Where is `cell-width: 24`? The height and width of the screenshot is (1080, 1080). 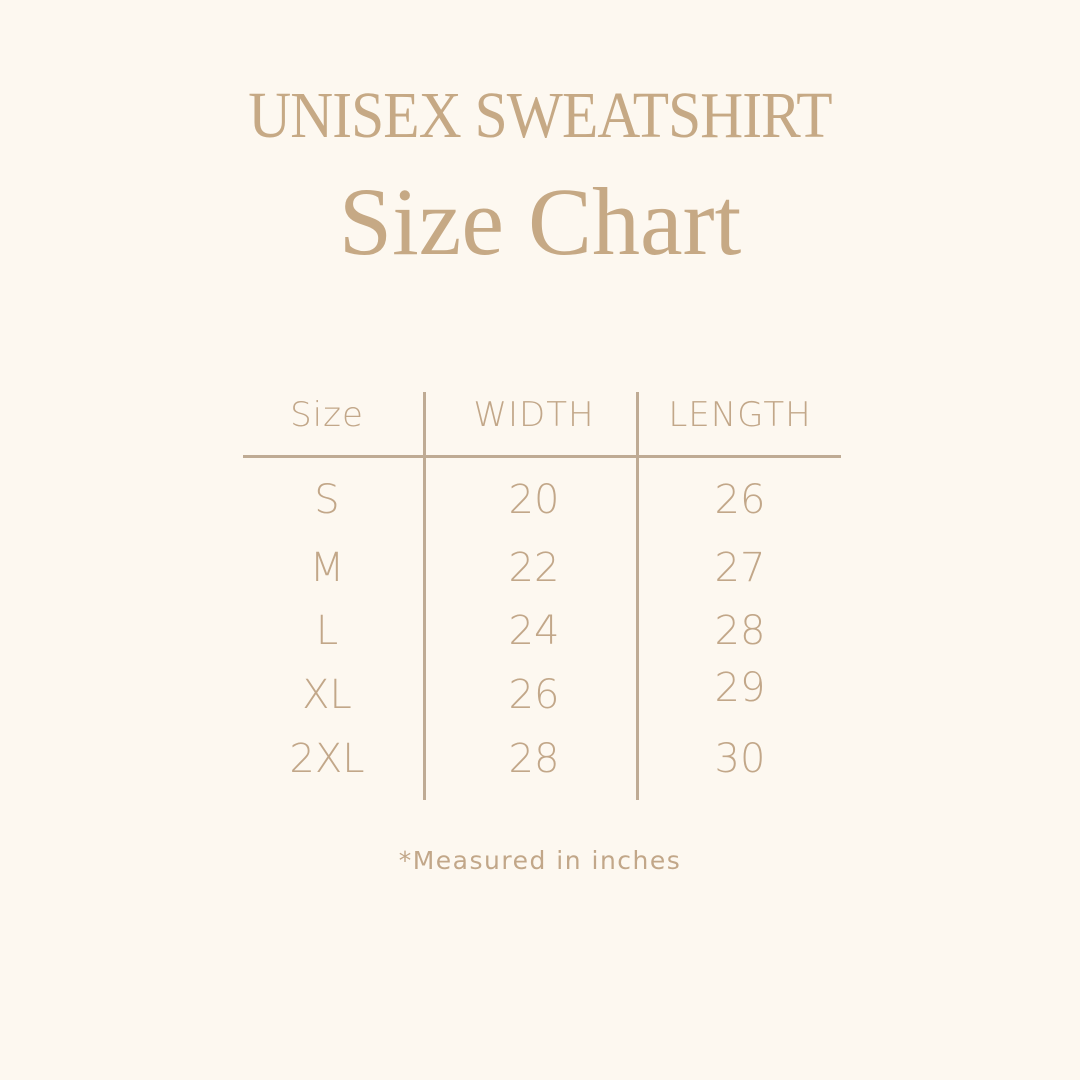
cell-width: 24 is located at coordinates (534, 631).